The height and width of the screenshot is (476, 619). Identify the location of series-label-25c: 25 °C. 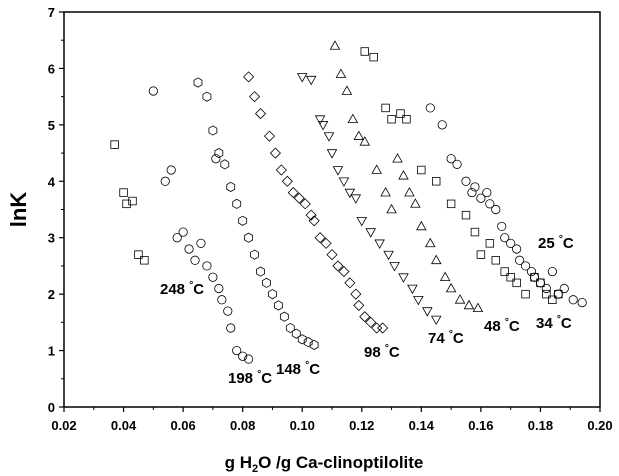
(556, 243).